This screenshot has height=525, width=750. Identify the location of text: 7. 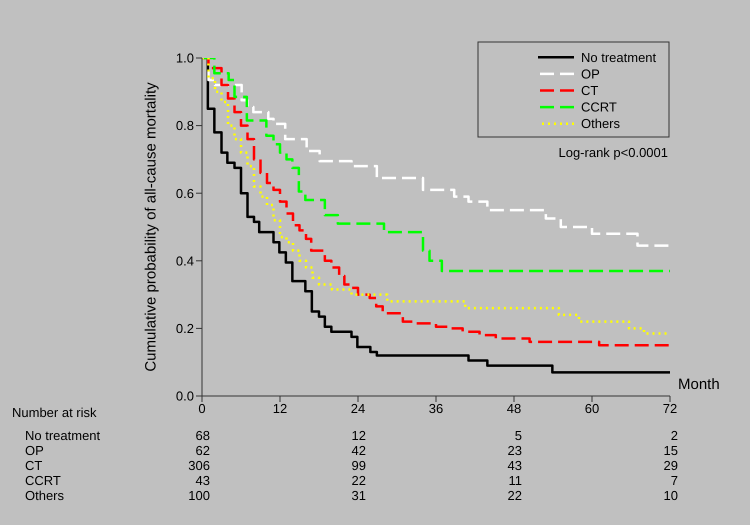
(674, 480).